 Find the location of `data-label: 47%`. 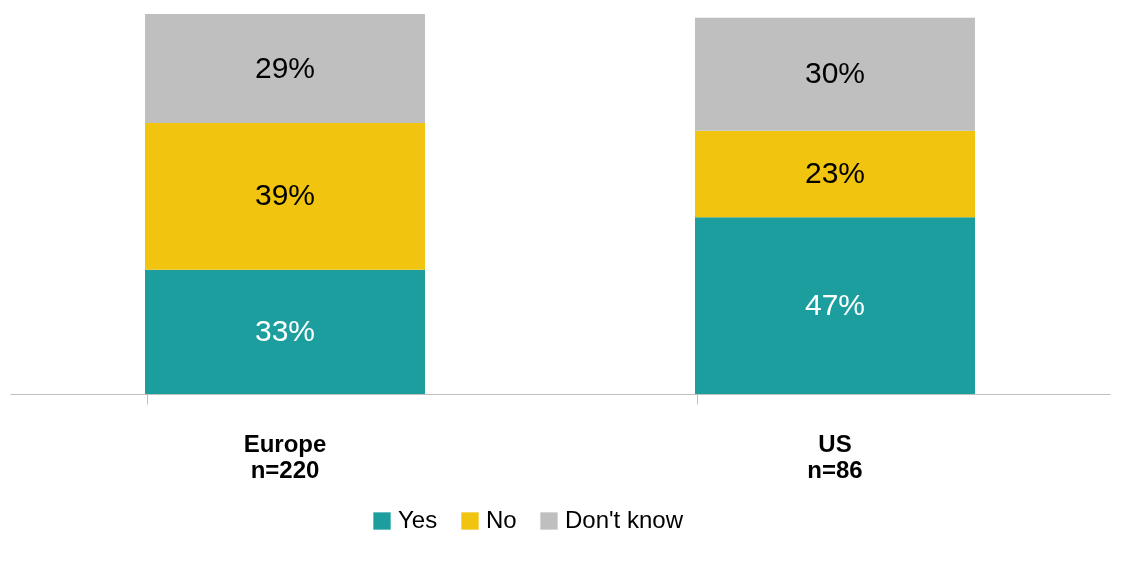

data-label: 47% is located at coordinates (835, 304).